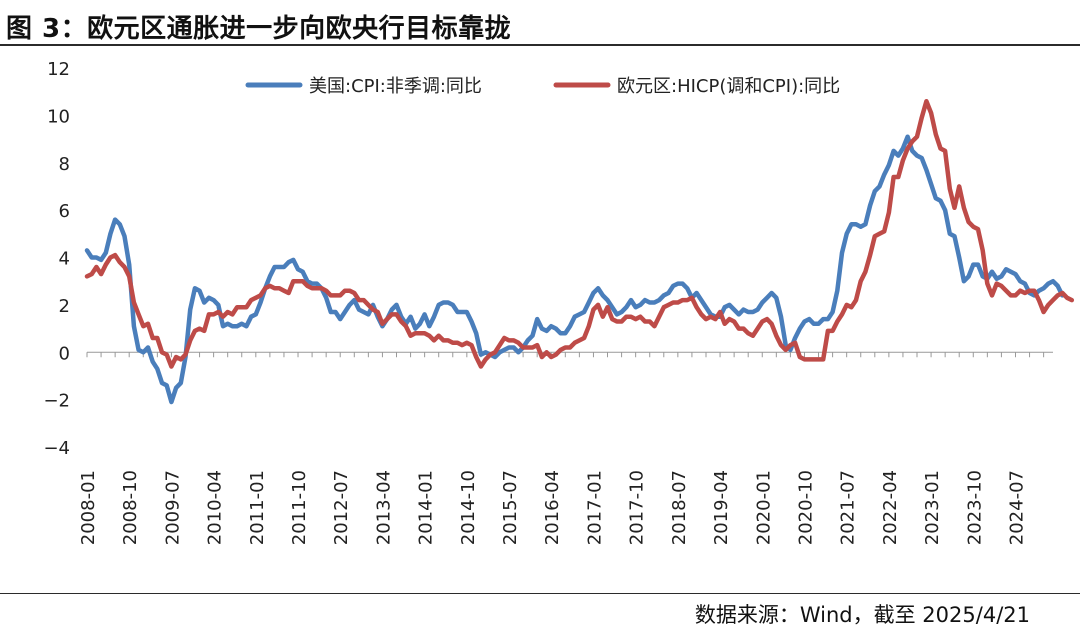  I want to click on legend-label: 欧元区:HICP(调和CPI):同比, so click(728, 86).